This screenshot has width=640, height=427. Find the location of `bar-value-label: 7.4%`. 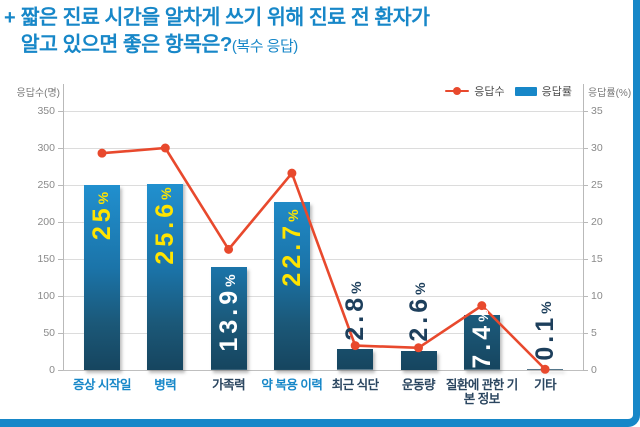

bar-value-label: 7.4% is located at coordinates (481, 338).